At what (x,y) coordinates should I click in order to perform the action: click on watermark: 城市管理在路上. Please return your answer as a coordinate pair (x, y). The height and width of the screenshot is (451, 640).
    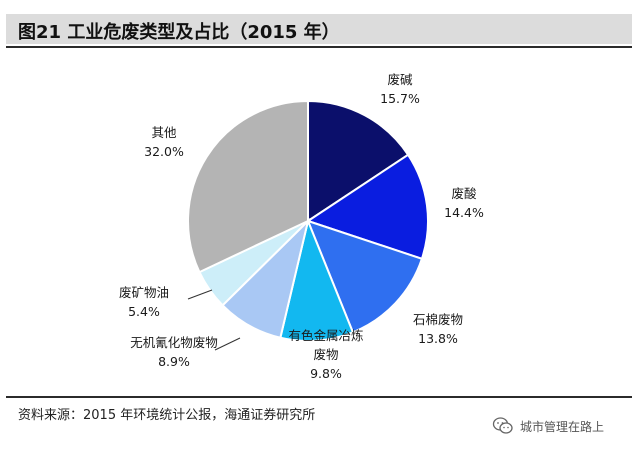
    Looking at the image, I should click on (548, 426).